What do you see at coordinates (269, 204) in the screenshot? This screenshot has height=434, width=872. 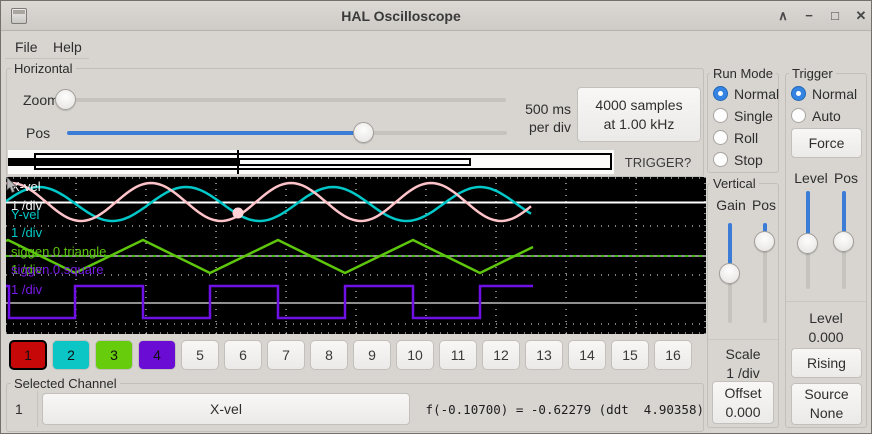 I see `trace-Y-vel` at bounding box center [269, 204].